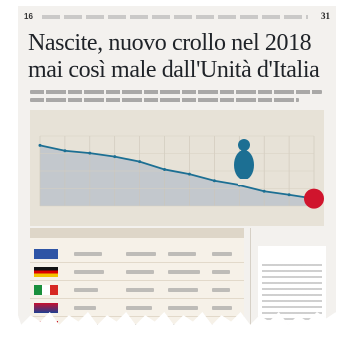  I want to click on top-strip: 16 31, so click(177, 16).